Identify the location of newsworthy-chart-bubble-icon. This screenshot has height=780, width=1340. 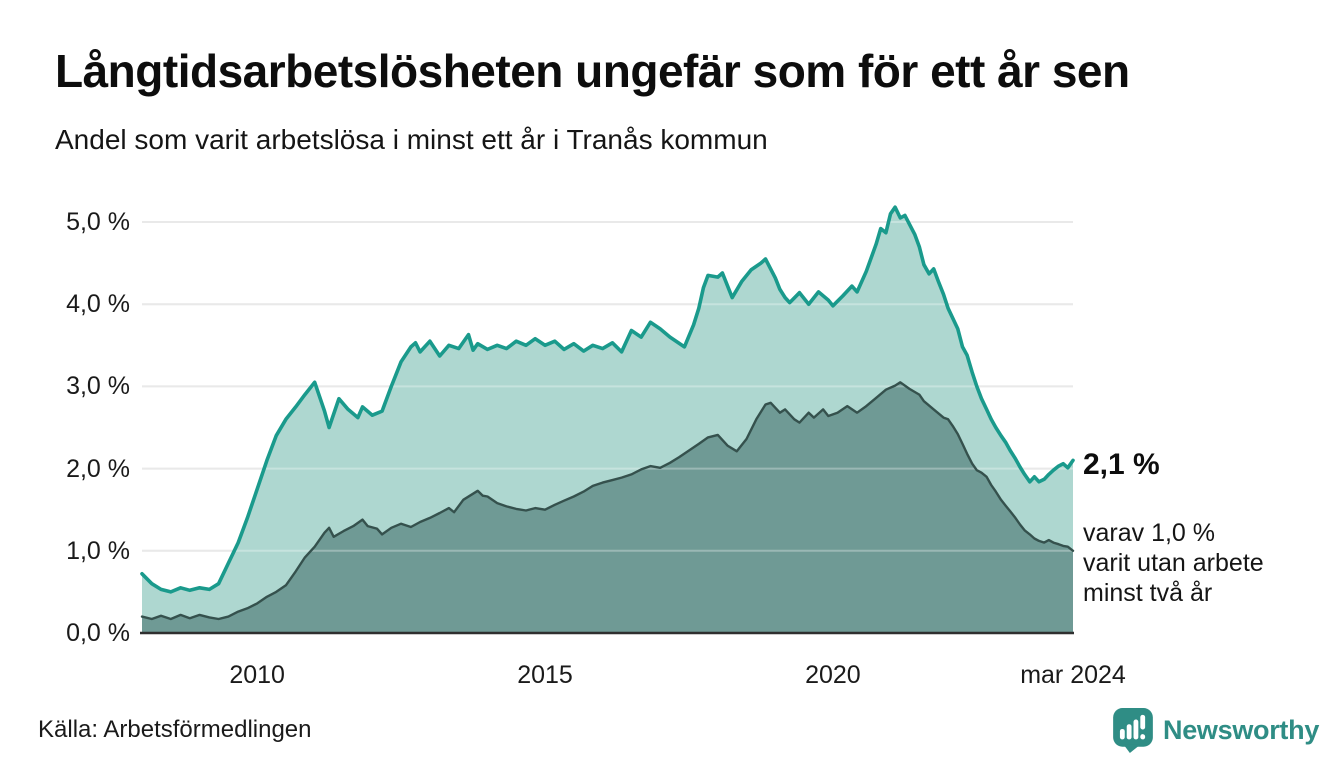
(1133, 730).